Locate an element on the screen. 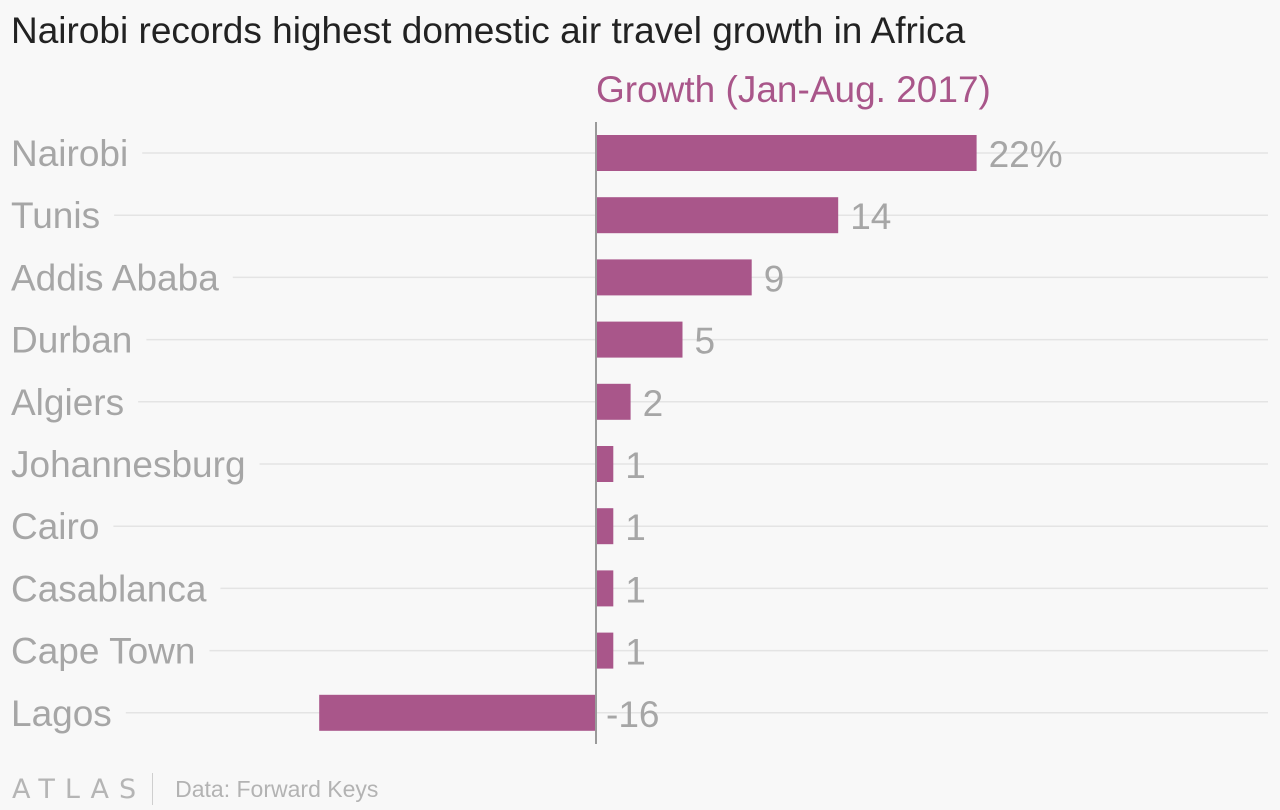  footer: ATLAS Data: Forward Keys is located at coordinates (195, 789).